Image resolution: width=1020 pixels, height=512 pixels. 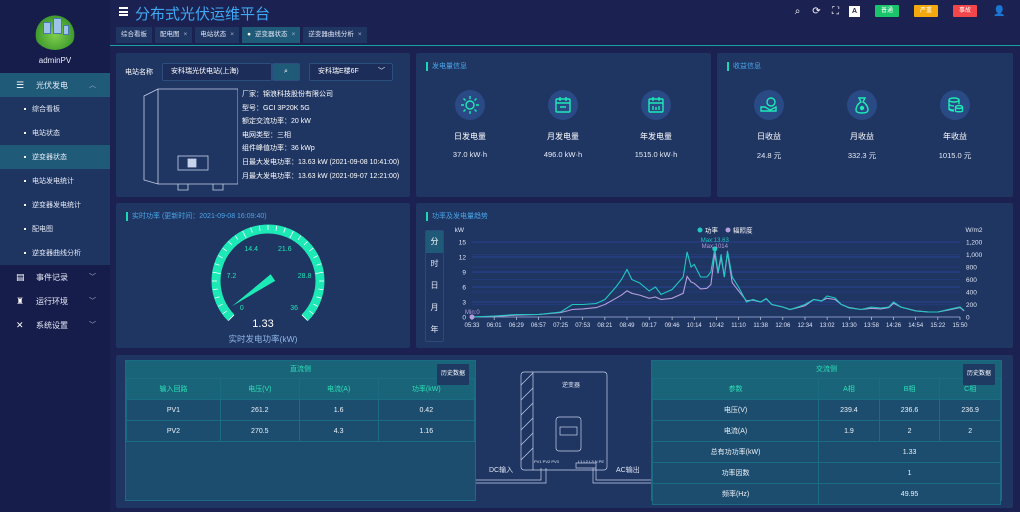 I want to click on granularity-year: 年, so click(x=434, y=329).